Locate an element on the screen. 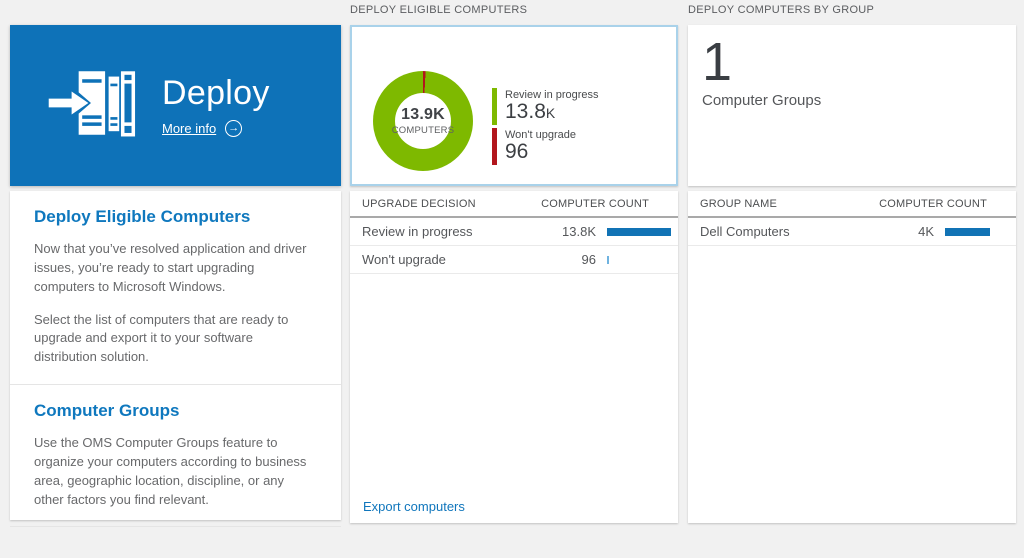  donut-center-label: COMPUTERS is located at coordinates (423, 130).